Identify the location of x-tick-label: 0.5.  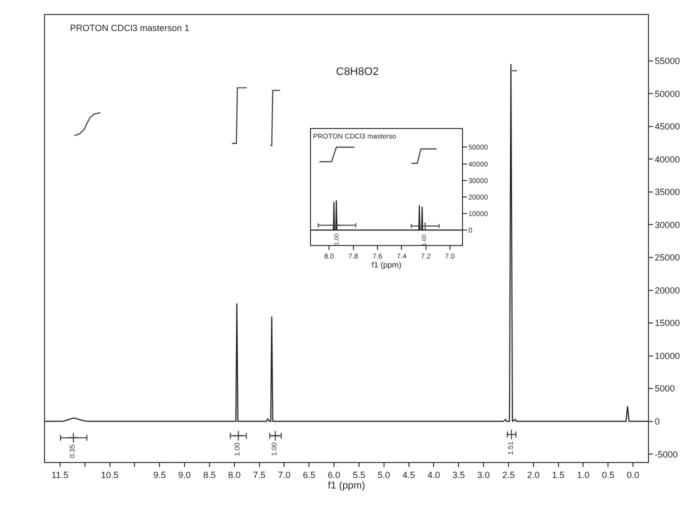
(608, 475).